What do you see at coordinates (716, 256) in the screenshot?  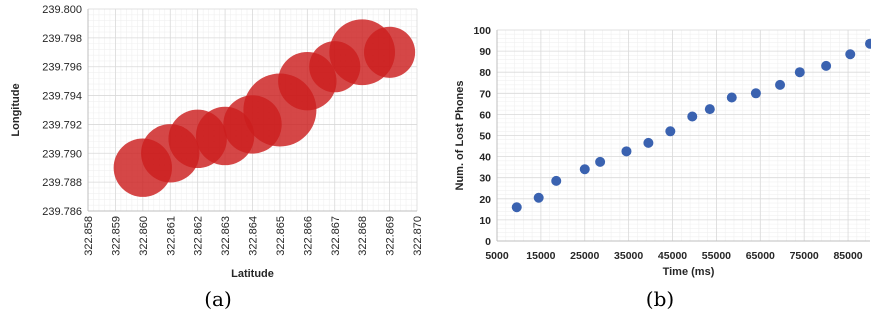 I see `x-tick-label: 55000` at bounding box center [716, 256].